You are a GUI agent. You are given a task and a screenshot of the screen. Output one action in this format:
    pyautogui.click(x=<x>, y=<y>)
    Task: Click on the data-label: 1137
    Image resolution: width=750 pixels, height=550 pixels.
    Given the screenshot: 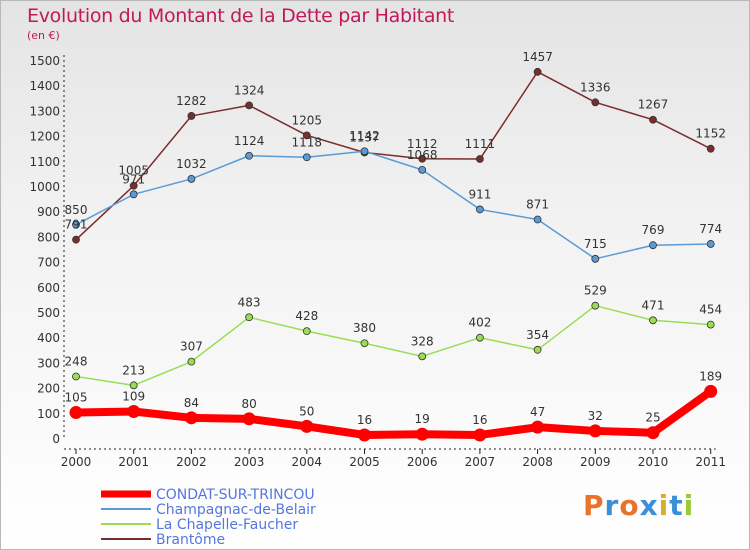 What is the action you would take?
    pyautogui.click(x=364, y=137)
    